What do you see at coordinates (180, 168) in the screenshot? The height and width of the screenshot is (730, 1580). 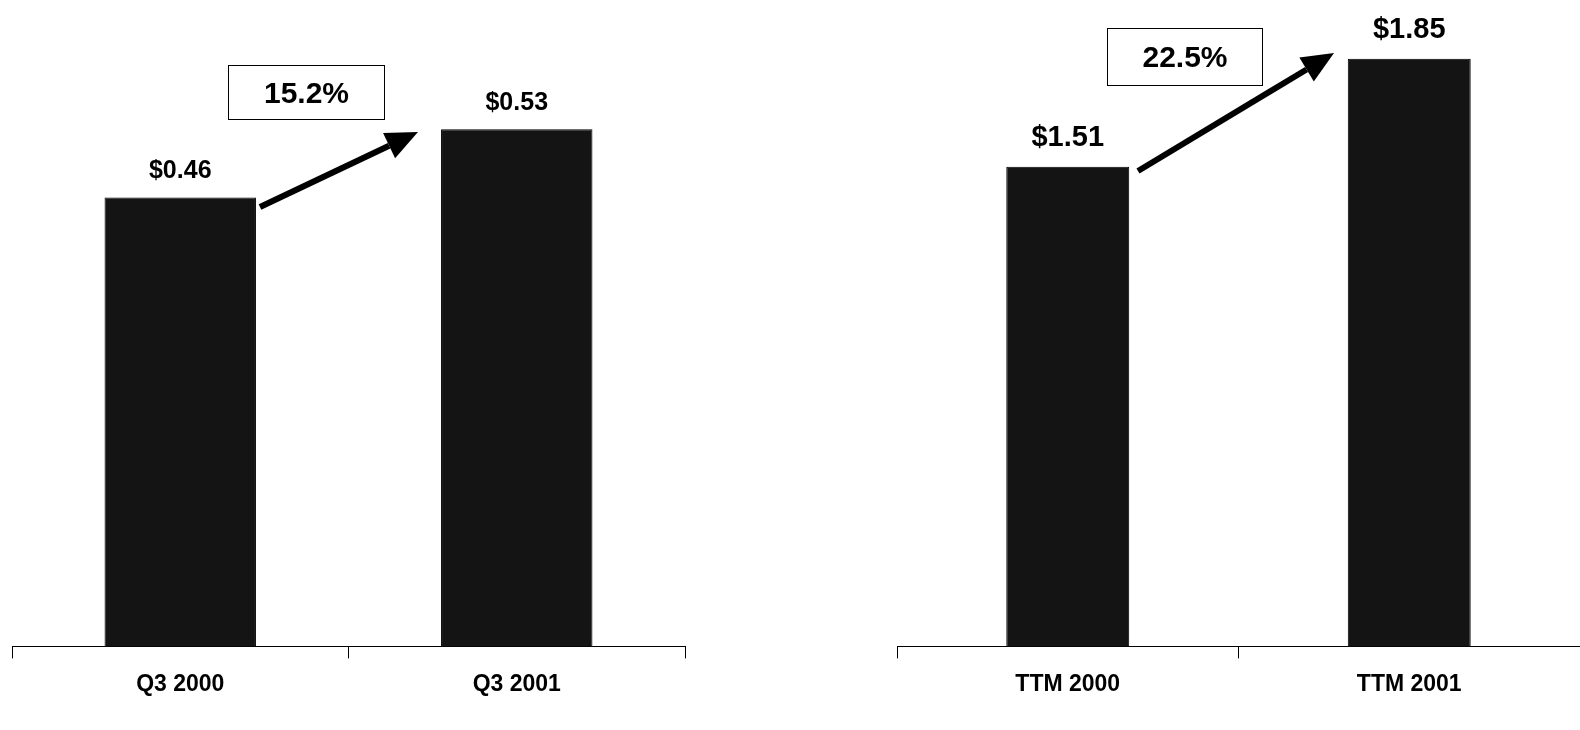 I see `data-label: $0.46` at bounding box center [180, 168].